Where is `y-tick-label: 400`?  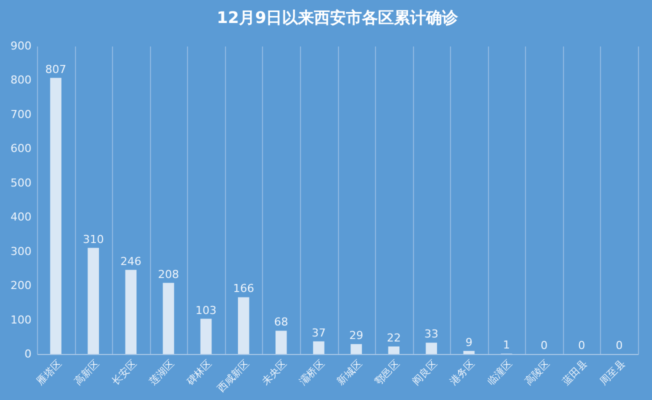 y-tick-label: 400 is located at coordinates (21, 217).